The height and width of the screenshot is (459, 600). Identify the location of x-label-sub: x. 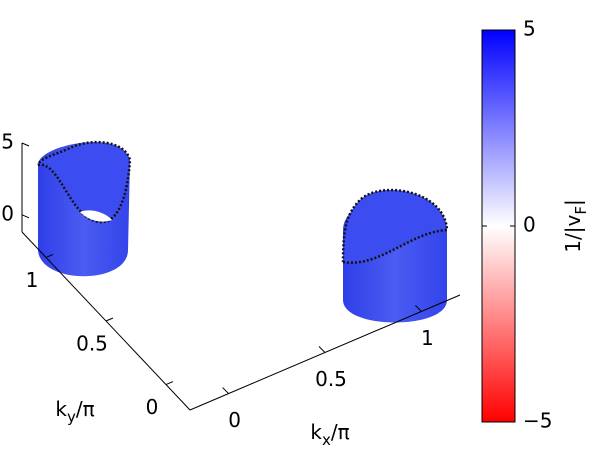
(326, 440).